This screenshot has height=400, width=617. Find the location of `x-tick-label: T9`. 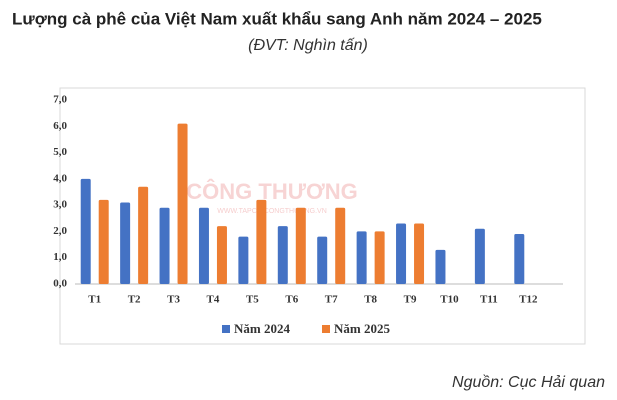

x-tick-label: T9 is located at coordinates (410, 300).